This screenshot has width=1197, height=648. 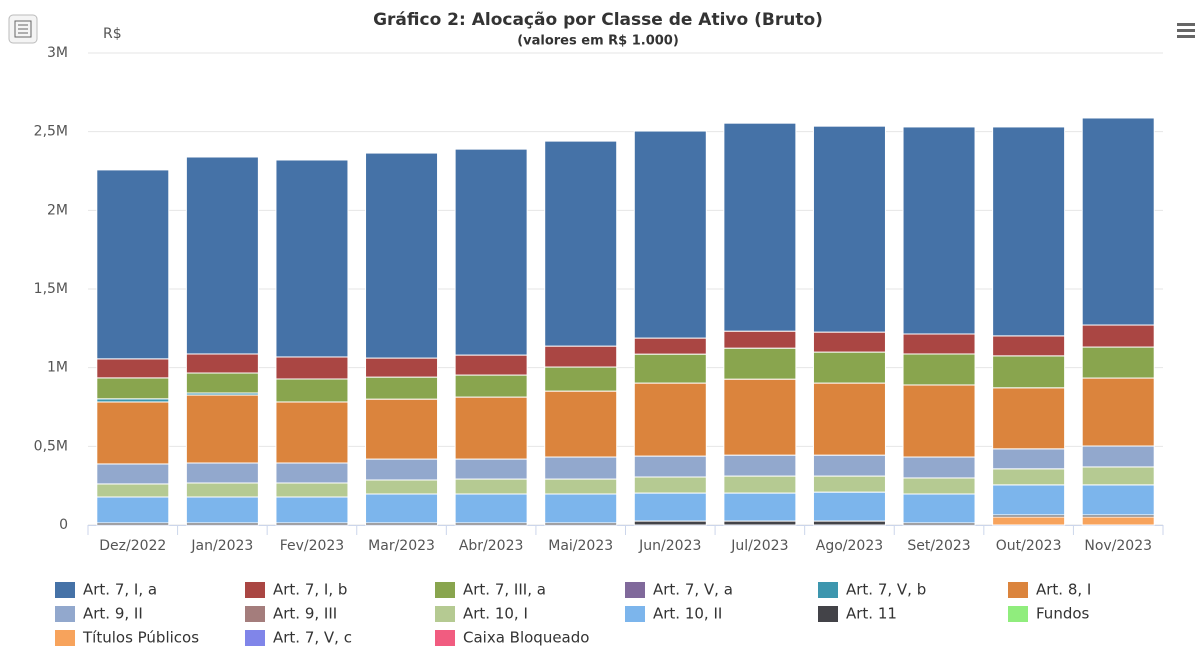 I want to click on x-tick-label: Jun/2023, so click(x=669, y=546).